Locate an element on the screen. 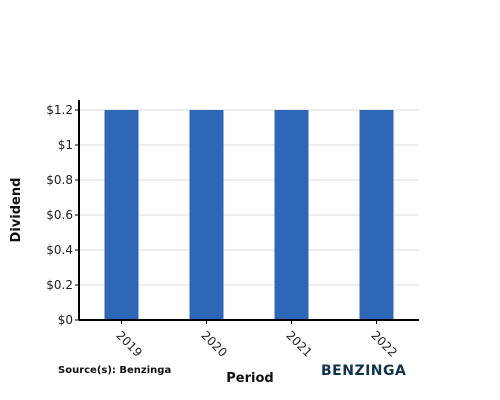 The image size is (500, 400). x-tick-label-2019: 2019 is located at coordinates (128, 343).